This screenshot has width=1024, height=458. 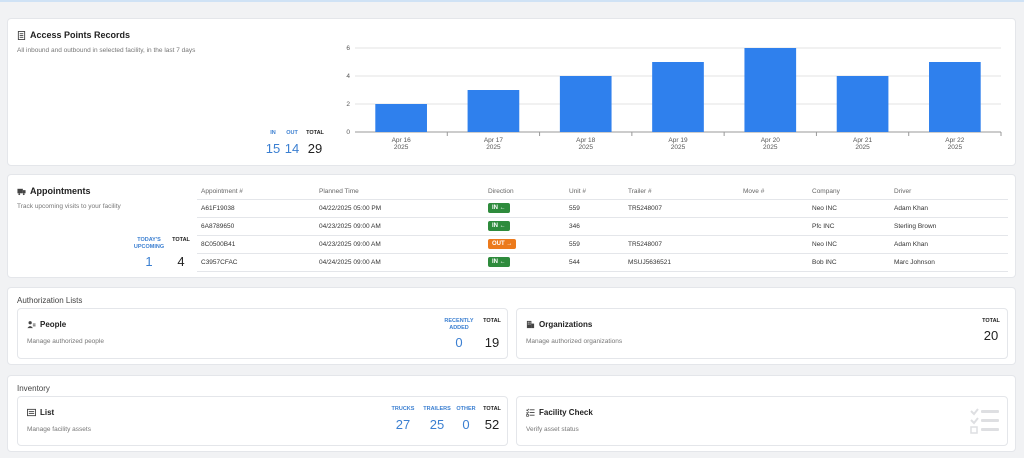 What do you see at coordinates (949, 244) in the screenshot?
I see `driver-cell: Adam Khan` at bounding box center [949, 244].